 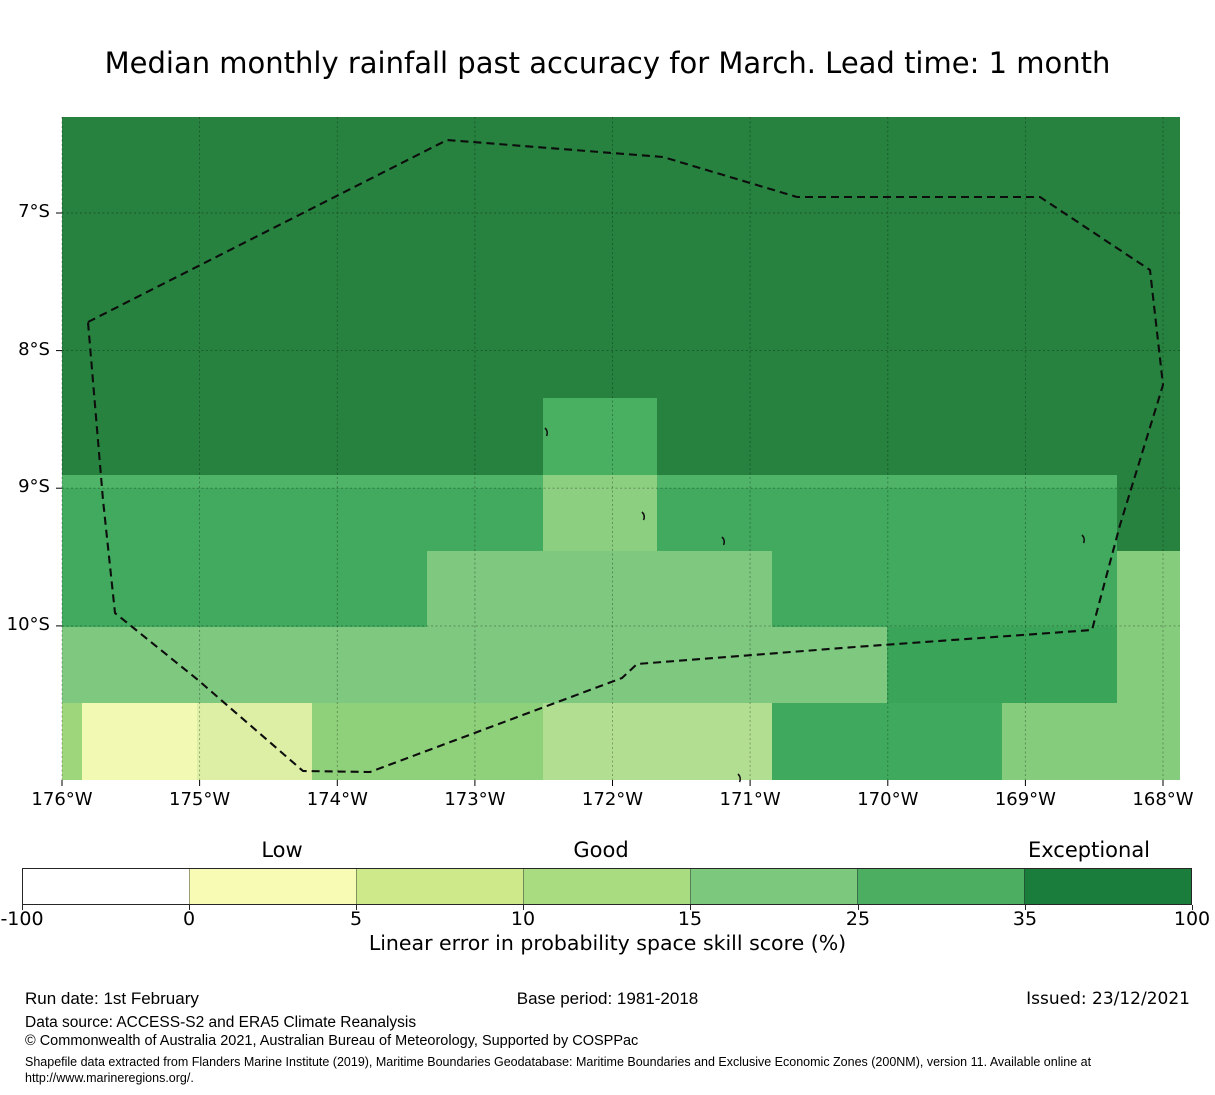 I want to click on x-tick-label: 169°W, so click(x=1025, y=799).